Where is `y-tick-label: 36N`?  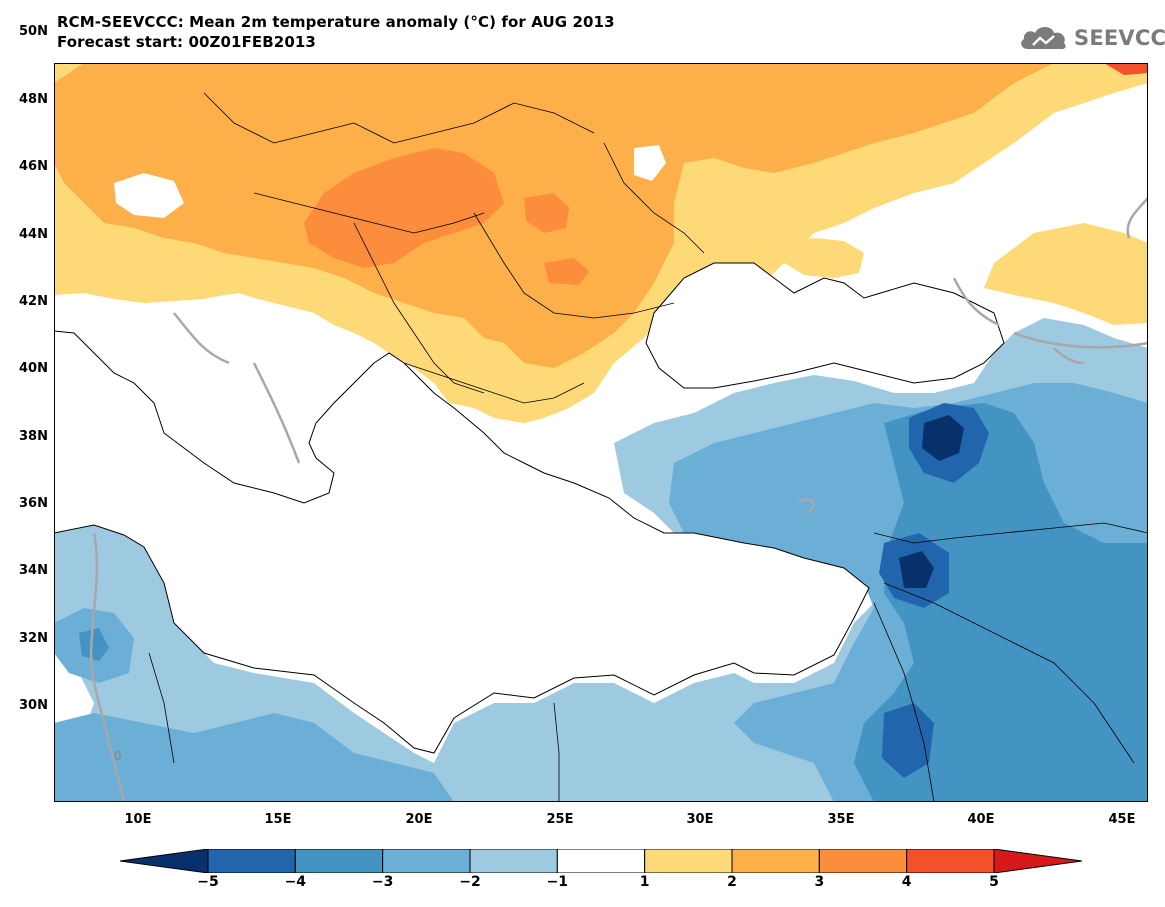
y-tick-label: 36N is located at coordinates (33, 503).